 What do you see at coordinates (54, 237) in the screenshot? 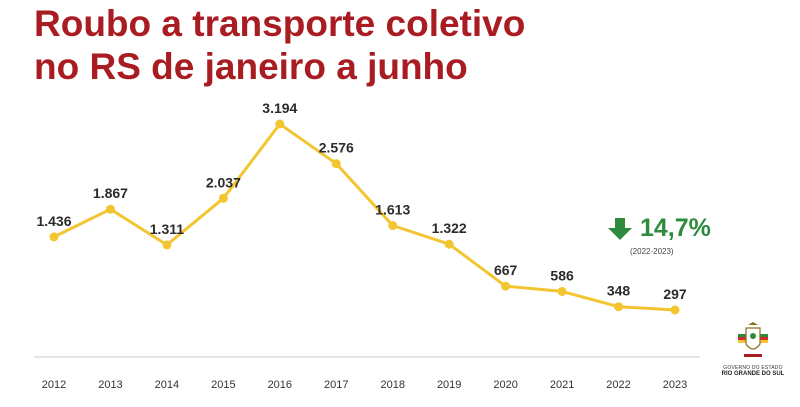
I see `data-point-2012` at bounding box center [54, 237].